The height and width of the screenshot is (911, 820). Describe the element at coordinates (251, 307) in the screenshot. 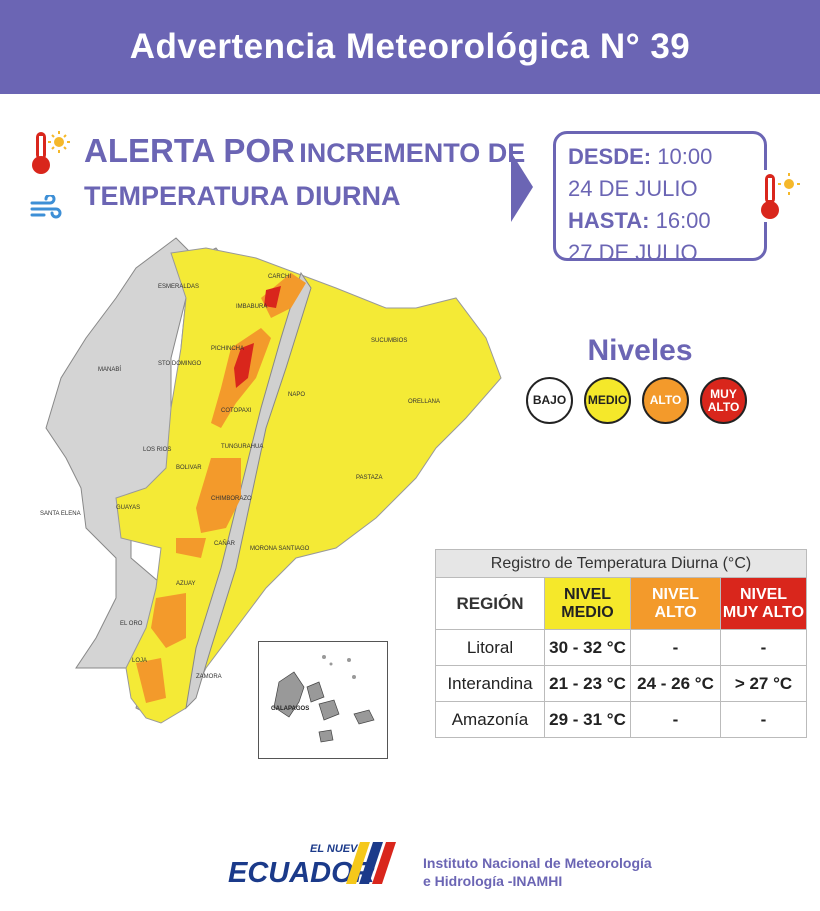

I see `map-label: IMBABURA` at that location.